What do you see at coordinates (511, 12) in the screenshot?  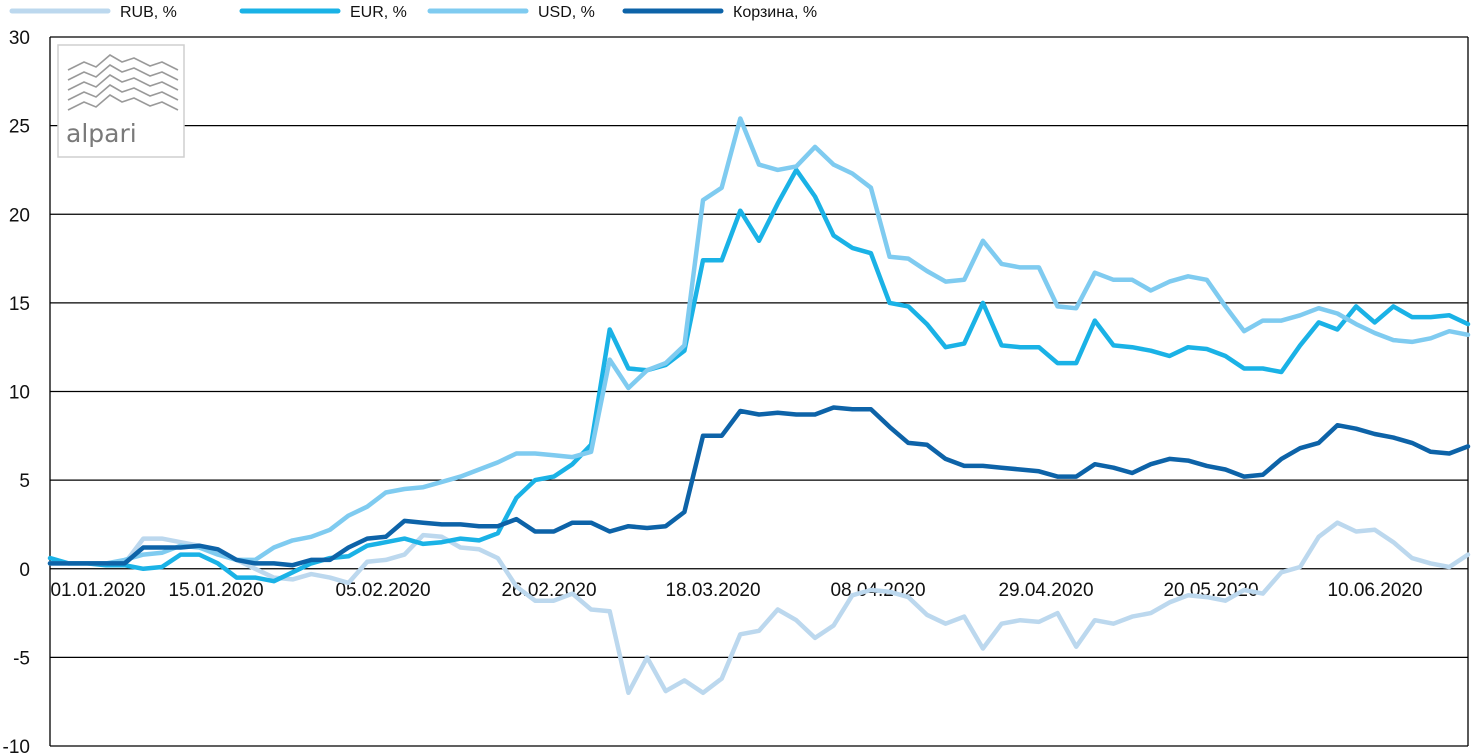 I see `legend-item-2: USD, %` at bounding box center [511, 12].